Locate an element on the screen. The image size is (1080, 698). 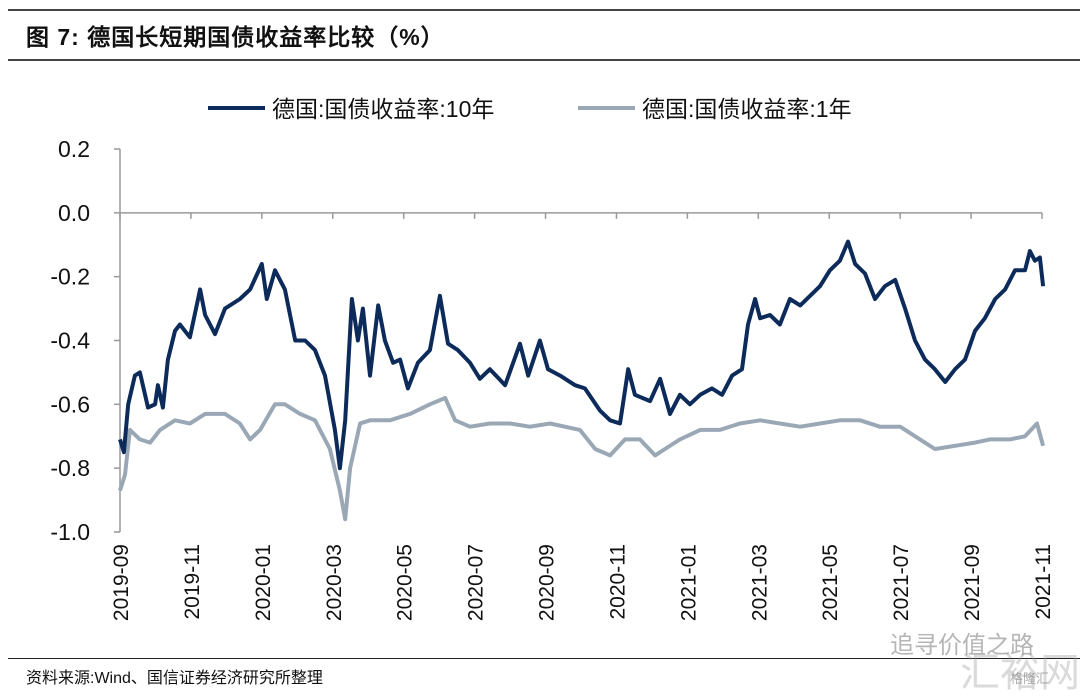
legend-label-10y: 德国:国债收益率:10年 is located at coordinates (383, 109).